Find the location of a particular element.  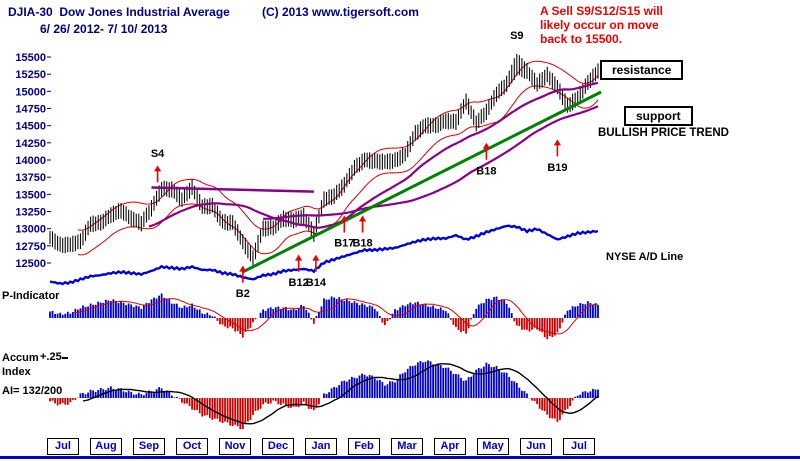

month-label-jan-6: Jan is located at coordinates (321, 446).